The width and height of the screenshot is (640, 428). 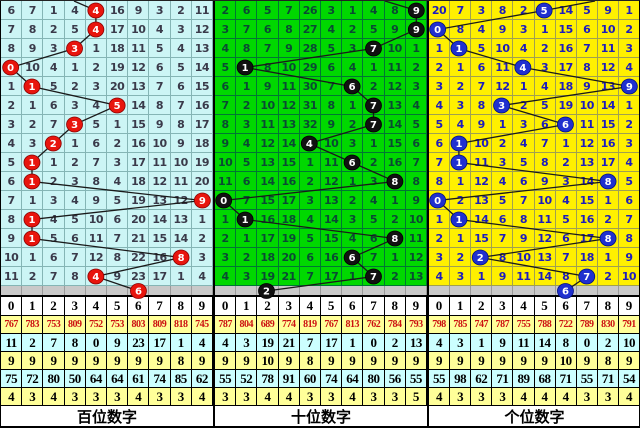 What do you see at coordinates (503, 306) in the screenshot?
I see `digit-header-cell: 3` at bounding box center [503, 306].